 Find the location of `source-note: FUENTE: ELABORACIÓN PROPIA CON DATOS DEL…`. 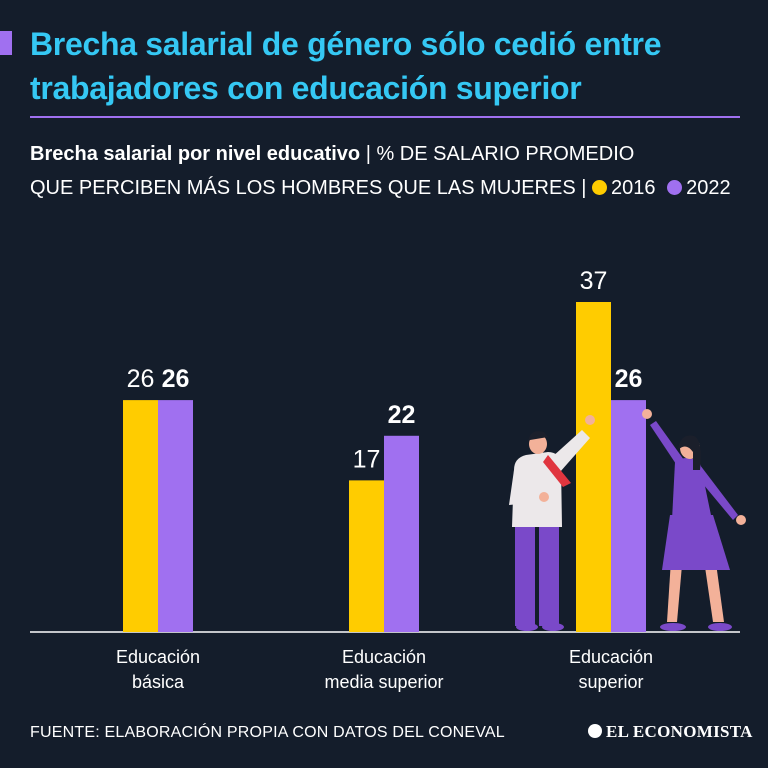

source-note: FUENTE: ELABORACIÓN PROPIA CON DATOS DEL… is located at coordinates (267, 732).